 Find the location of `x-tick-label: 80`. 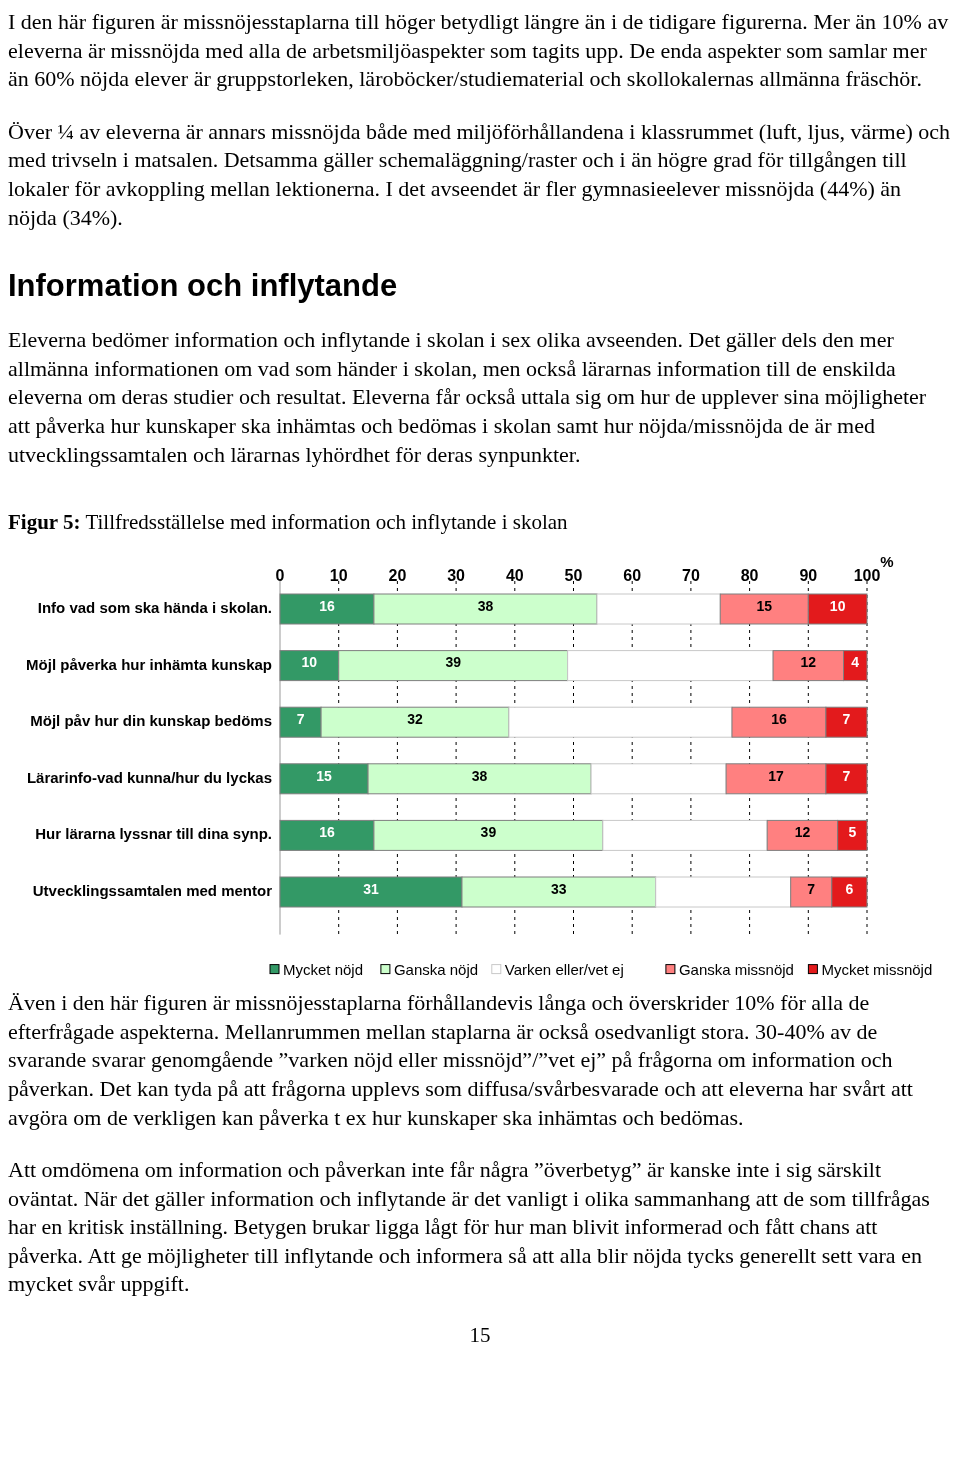

x-tick-label: 80 is located at coordinates (749, 576).